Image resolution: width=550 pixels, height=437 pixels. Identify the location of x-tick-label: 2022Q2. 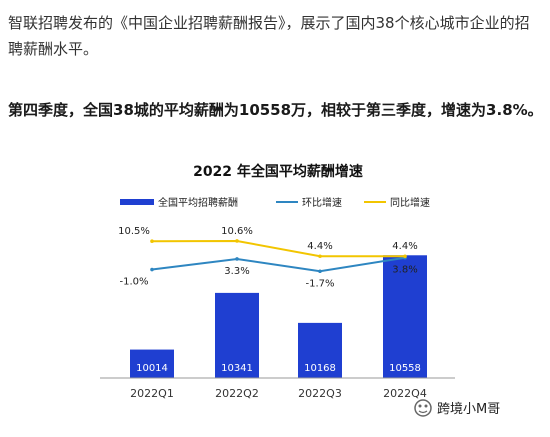
(237, 393).